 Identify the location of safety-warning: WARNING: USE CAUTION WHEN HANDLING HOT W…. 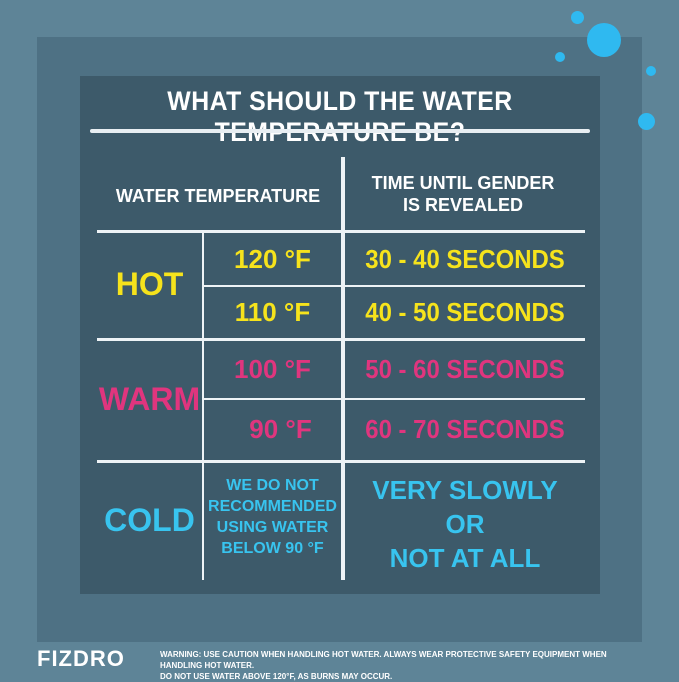
(395, 665).